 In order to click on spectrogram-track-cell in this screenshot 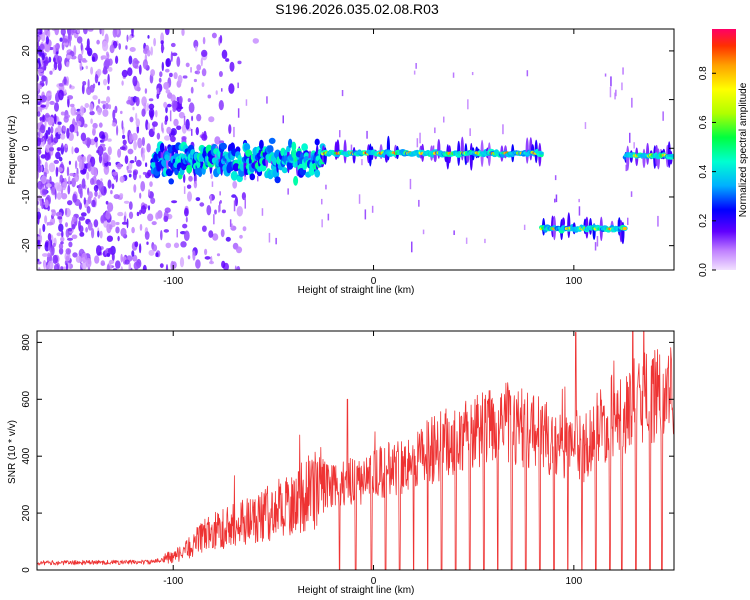, I will do `click(177, 172)`.